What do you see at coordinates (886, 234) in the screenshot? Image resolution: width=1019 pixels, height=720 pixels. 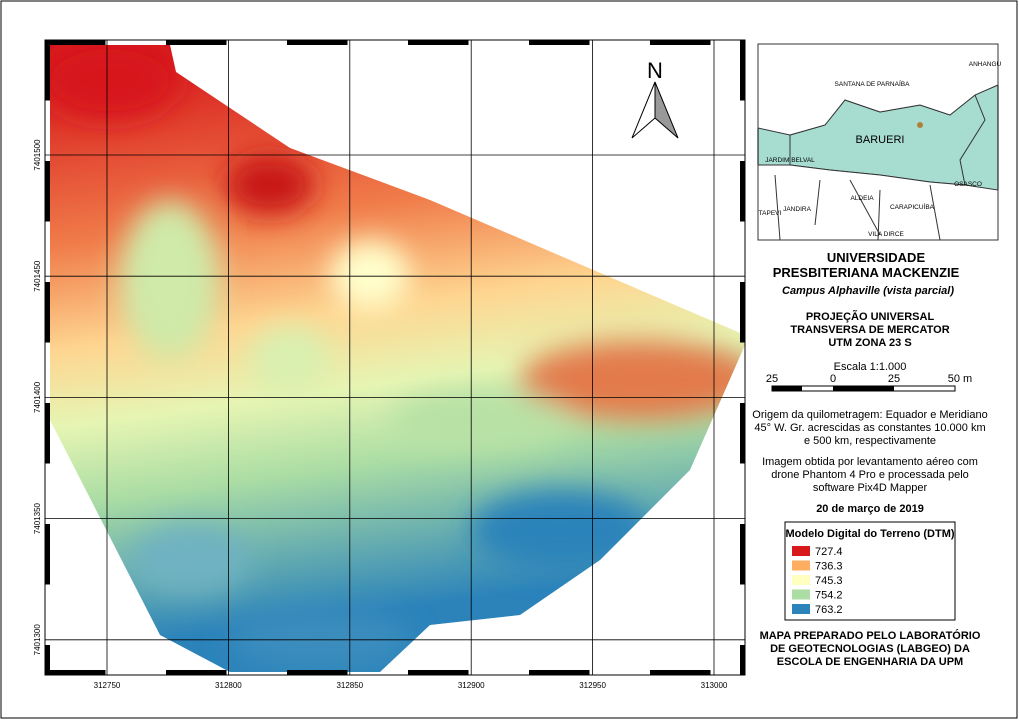 I see `inset-label: VILA DIRCE` at bounding box center [886, 234].